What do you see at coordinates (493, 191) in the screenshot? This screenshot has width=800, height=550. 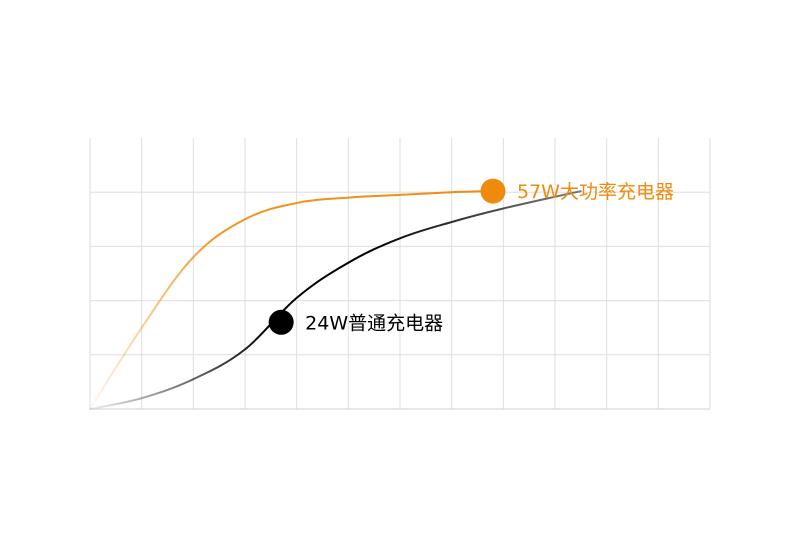 I see `fast-charger-marker` at bounding box center [493, 191].